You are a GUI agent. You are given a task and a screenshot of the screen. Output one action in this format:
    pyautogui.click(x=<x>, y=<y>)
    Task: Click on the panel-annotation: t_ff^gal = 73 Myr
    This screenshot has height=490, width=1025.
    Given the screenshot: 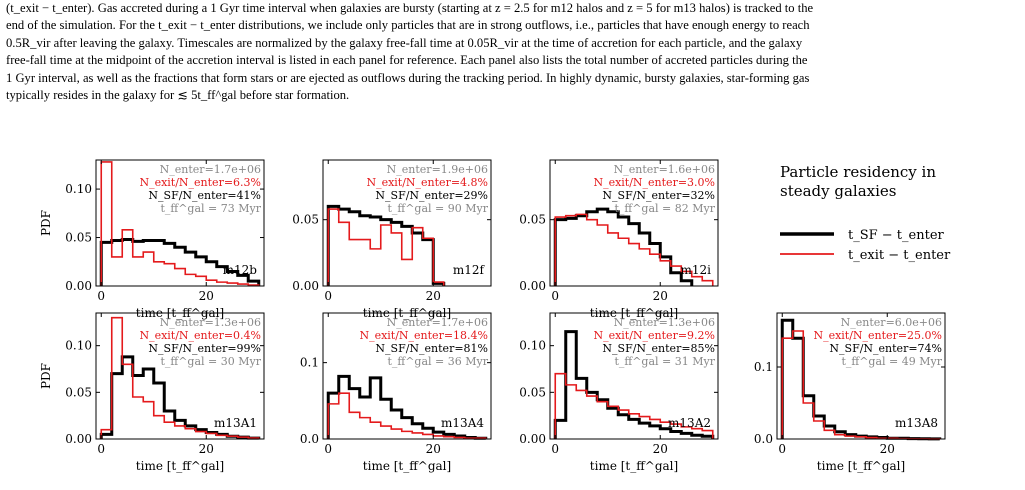 What is the action you would take?
    pyautogui.click(x=210, y=208)
    